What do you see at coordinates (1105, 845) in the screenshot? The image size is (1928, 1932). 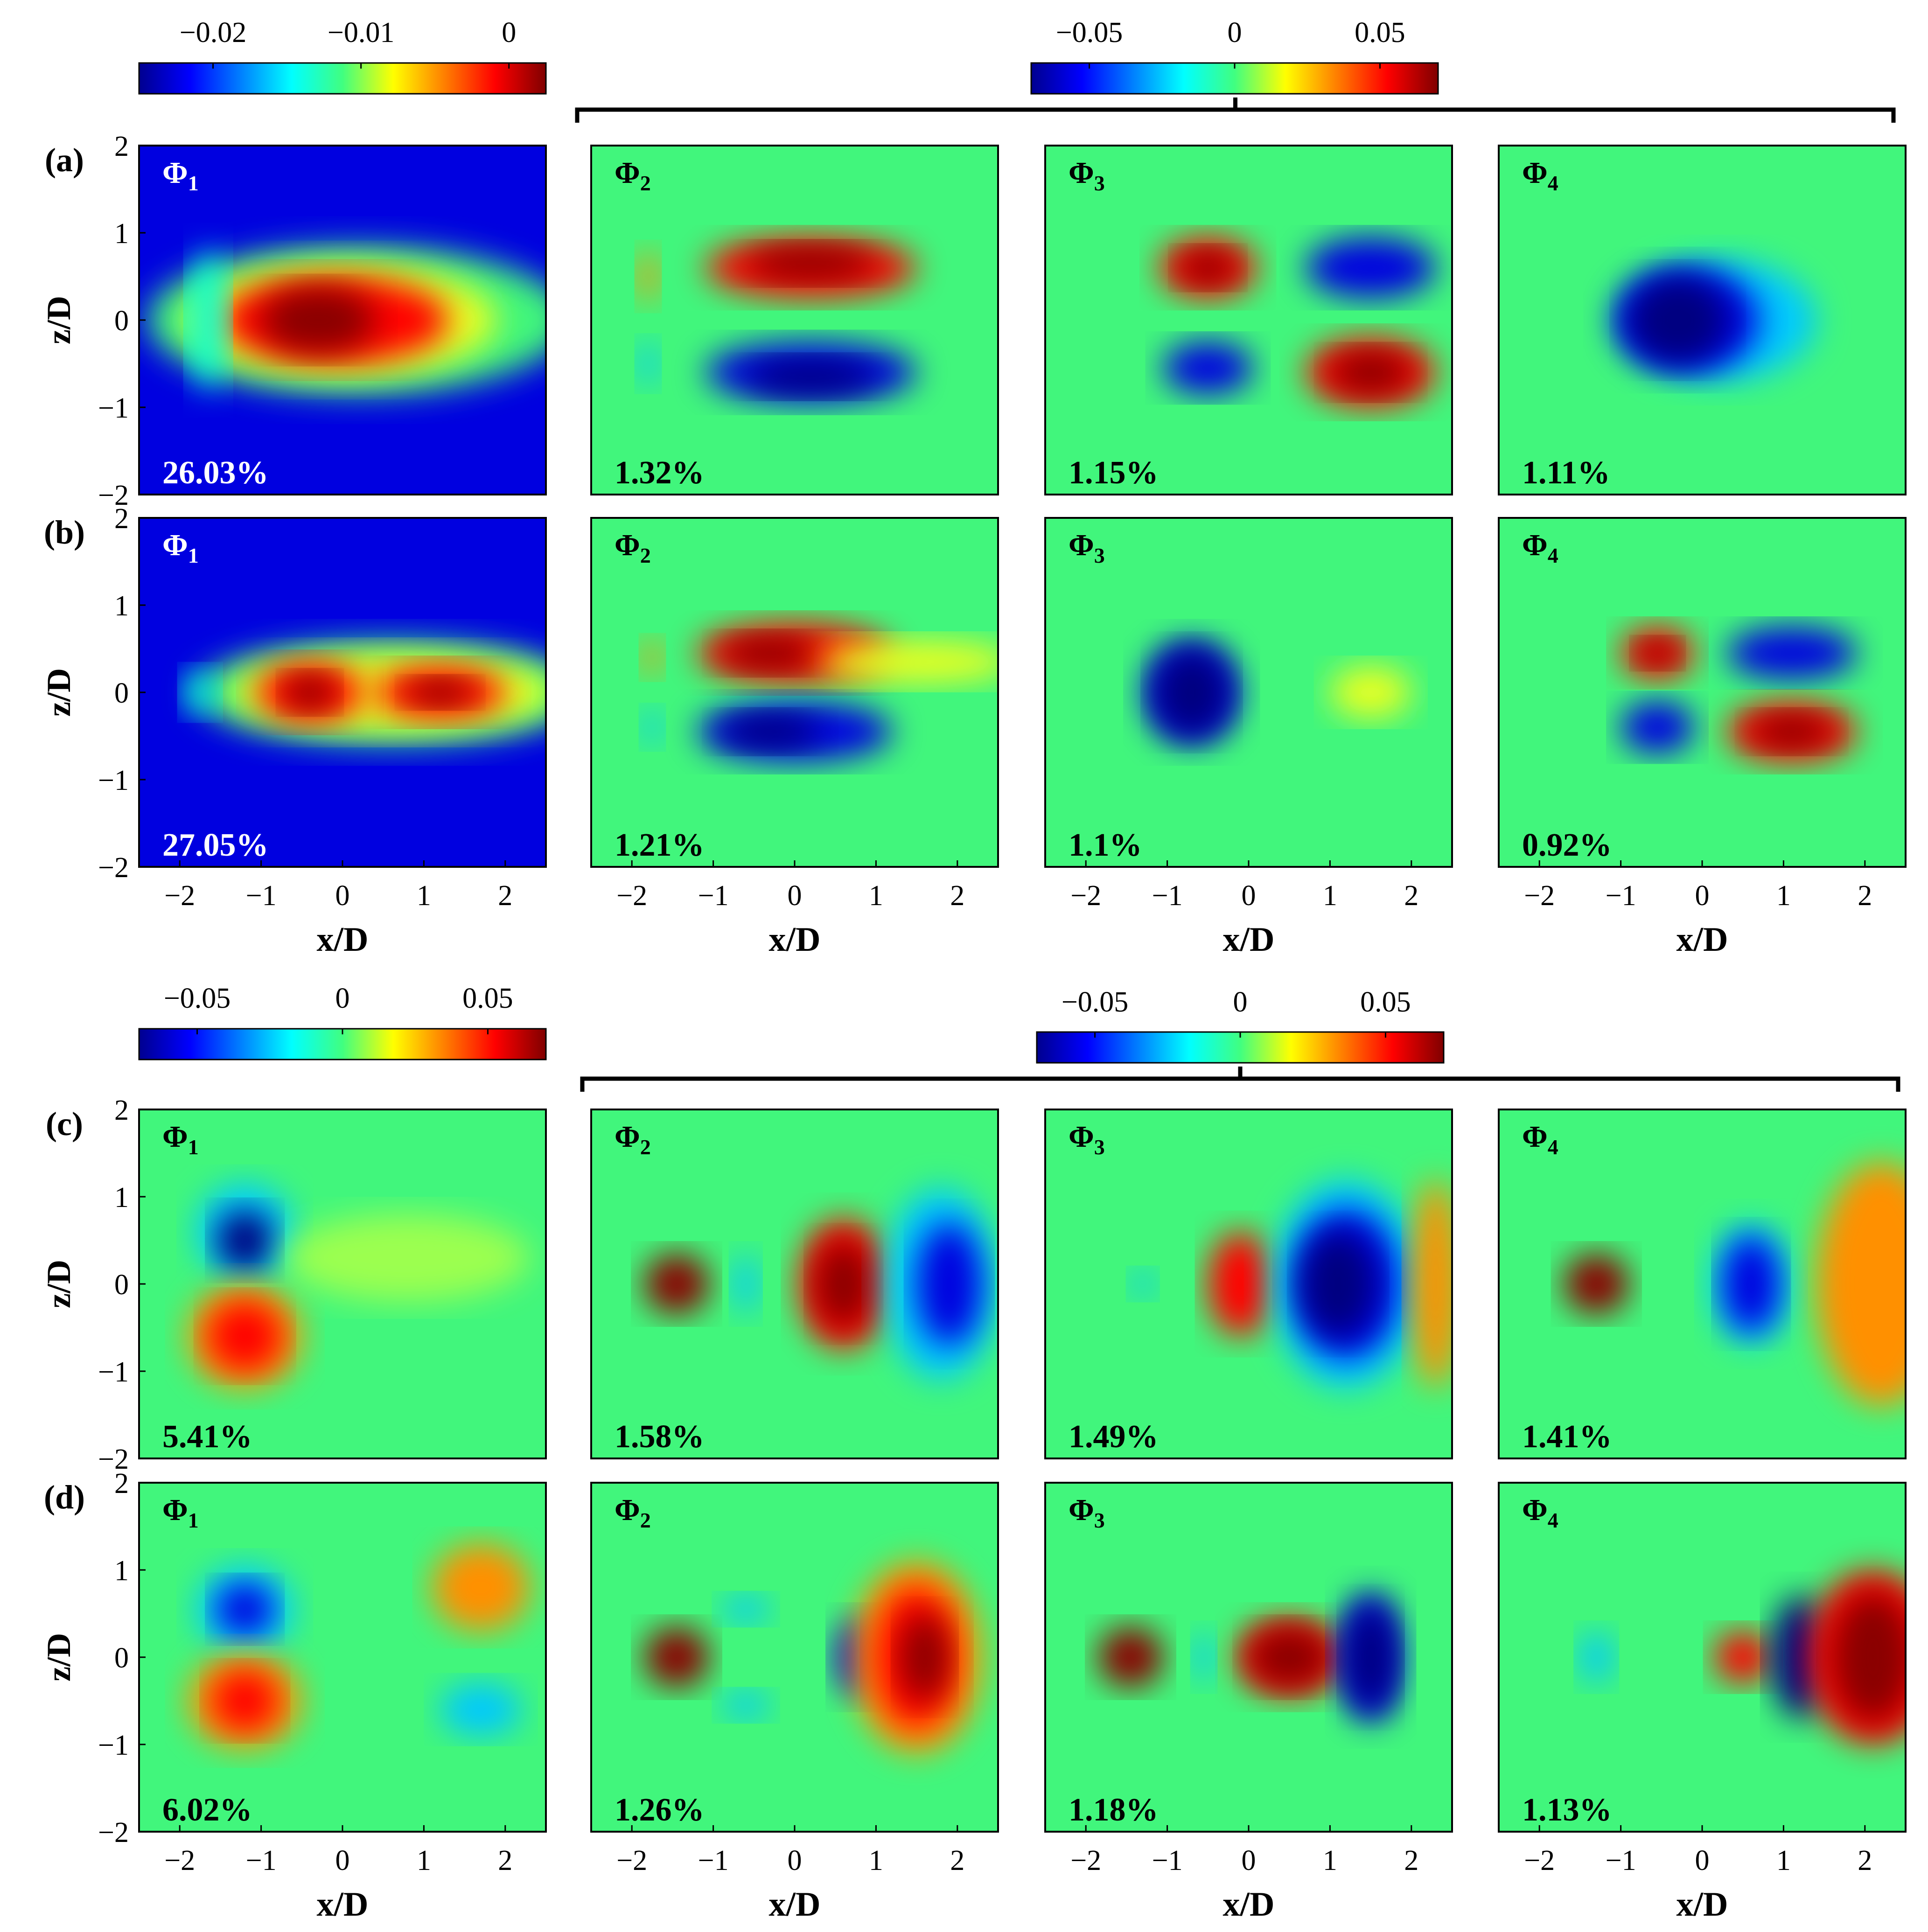 I see `mode-energy: 1.1%` at bounding box center [1105, 845].